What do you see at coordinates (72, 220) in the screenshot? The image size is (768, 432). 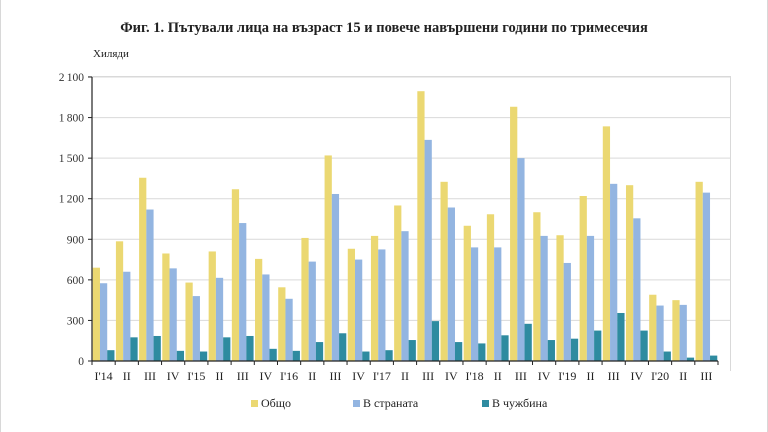 I see `y-tick-labels: 0 300 600 900 1 200 1 500 1 800 2 100` at bounding box center [72, 220].